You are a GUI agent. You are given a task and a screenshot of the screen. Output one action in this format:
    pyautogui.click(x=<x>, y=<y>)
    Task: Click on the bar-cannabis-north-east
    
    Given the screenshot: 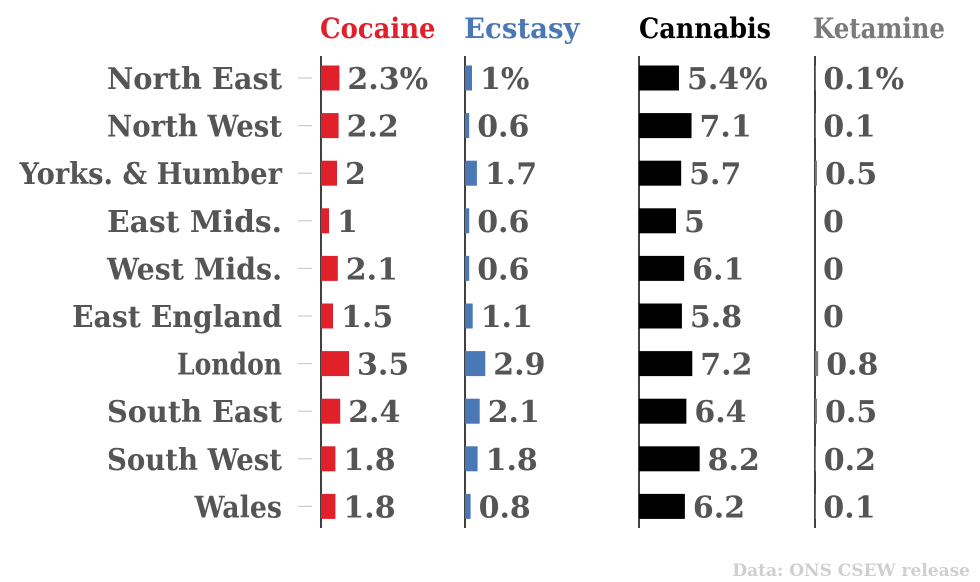 What is the action you would take?
    pyautogui.click(x=659, y=78)
    